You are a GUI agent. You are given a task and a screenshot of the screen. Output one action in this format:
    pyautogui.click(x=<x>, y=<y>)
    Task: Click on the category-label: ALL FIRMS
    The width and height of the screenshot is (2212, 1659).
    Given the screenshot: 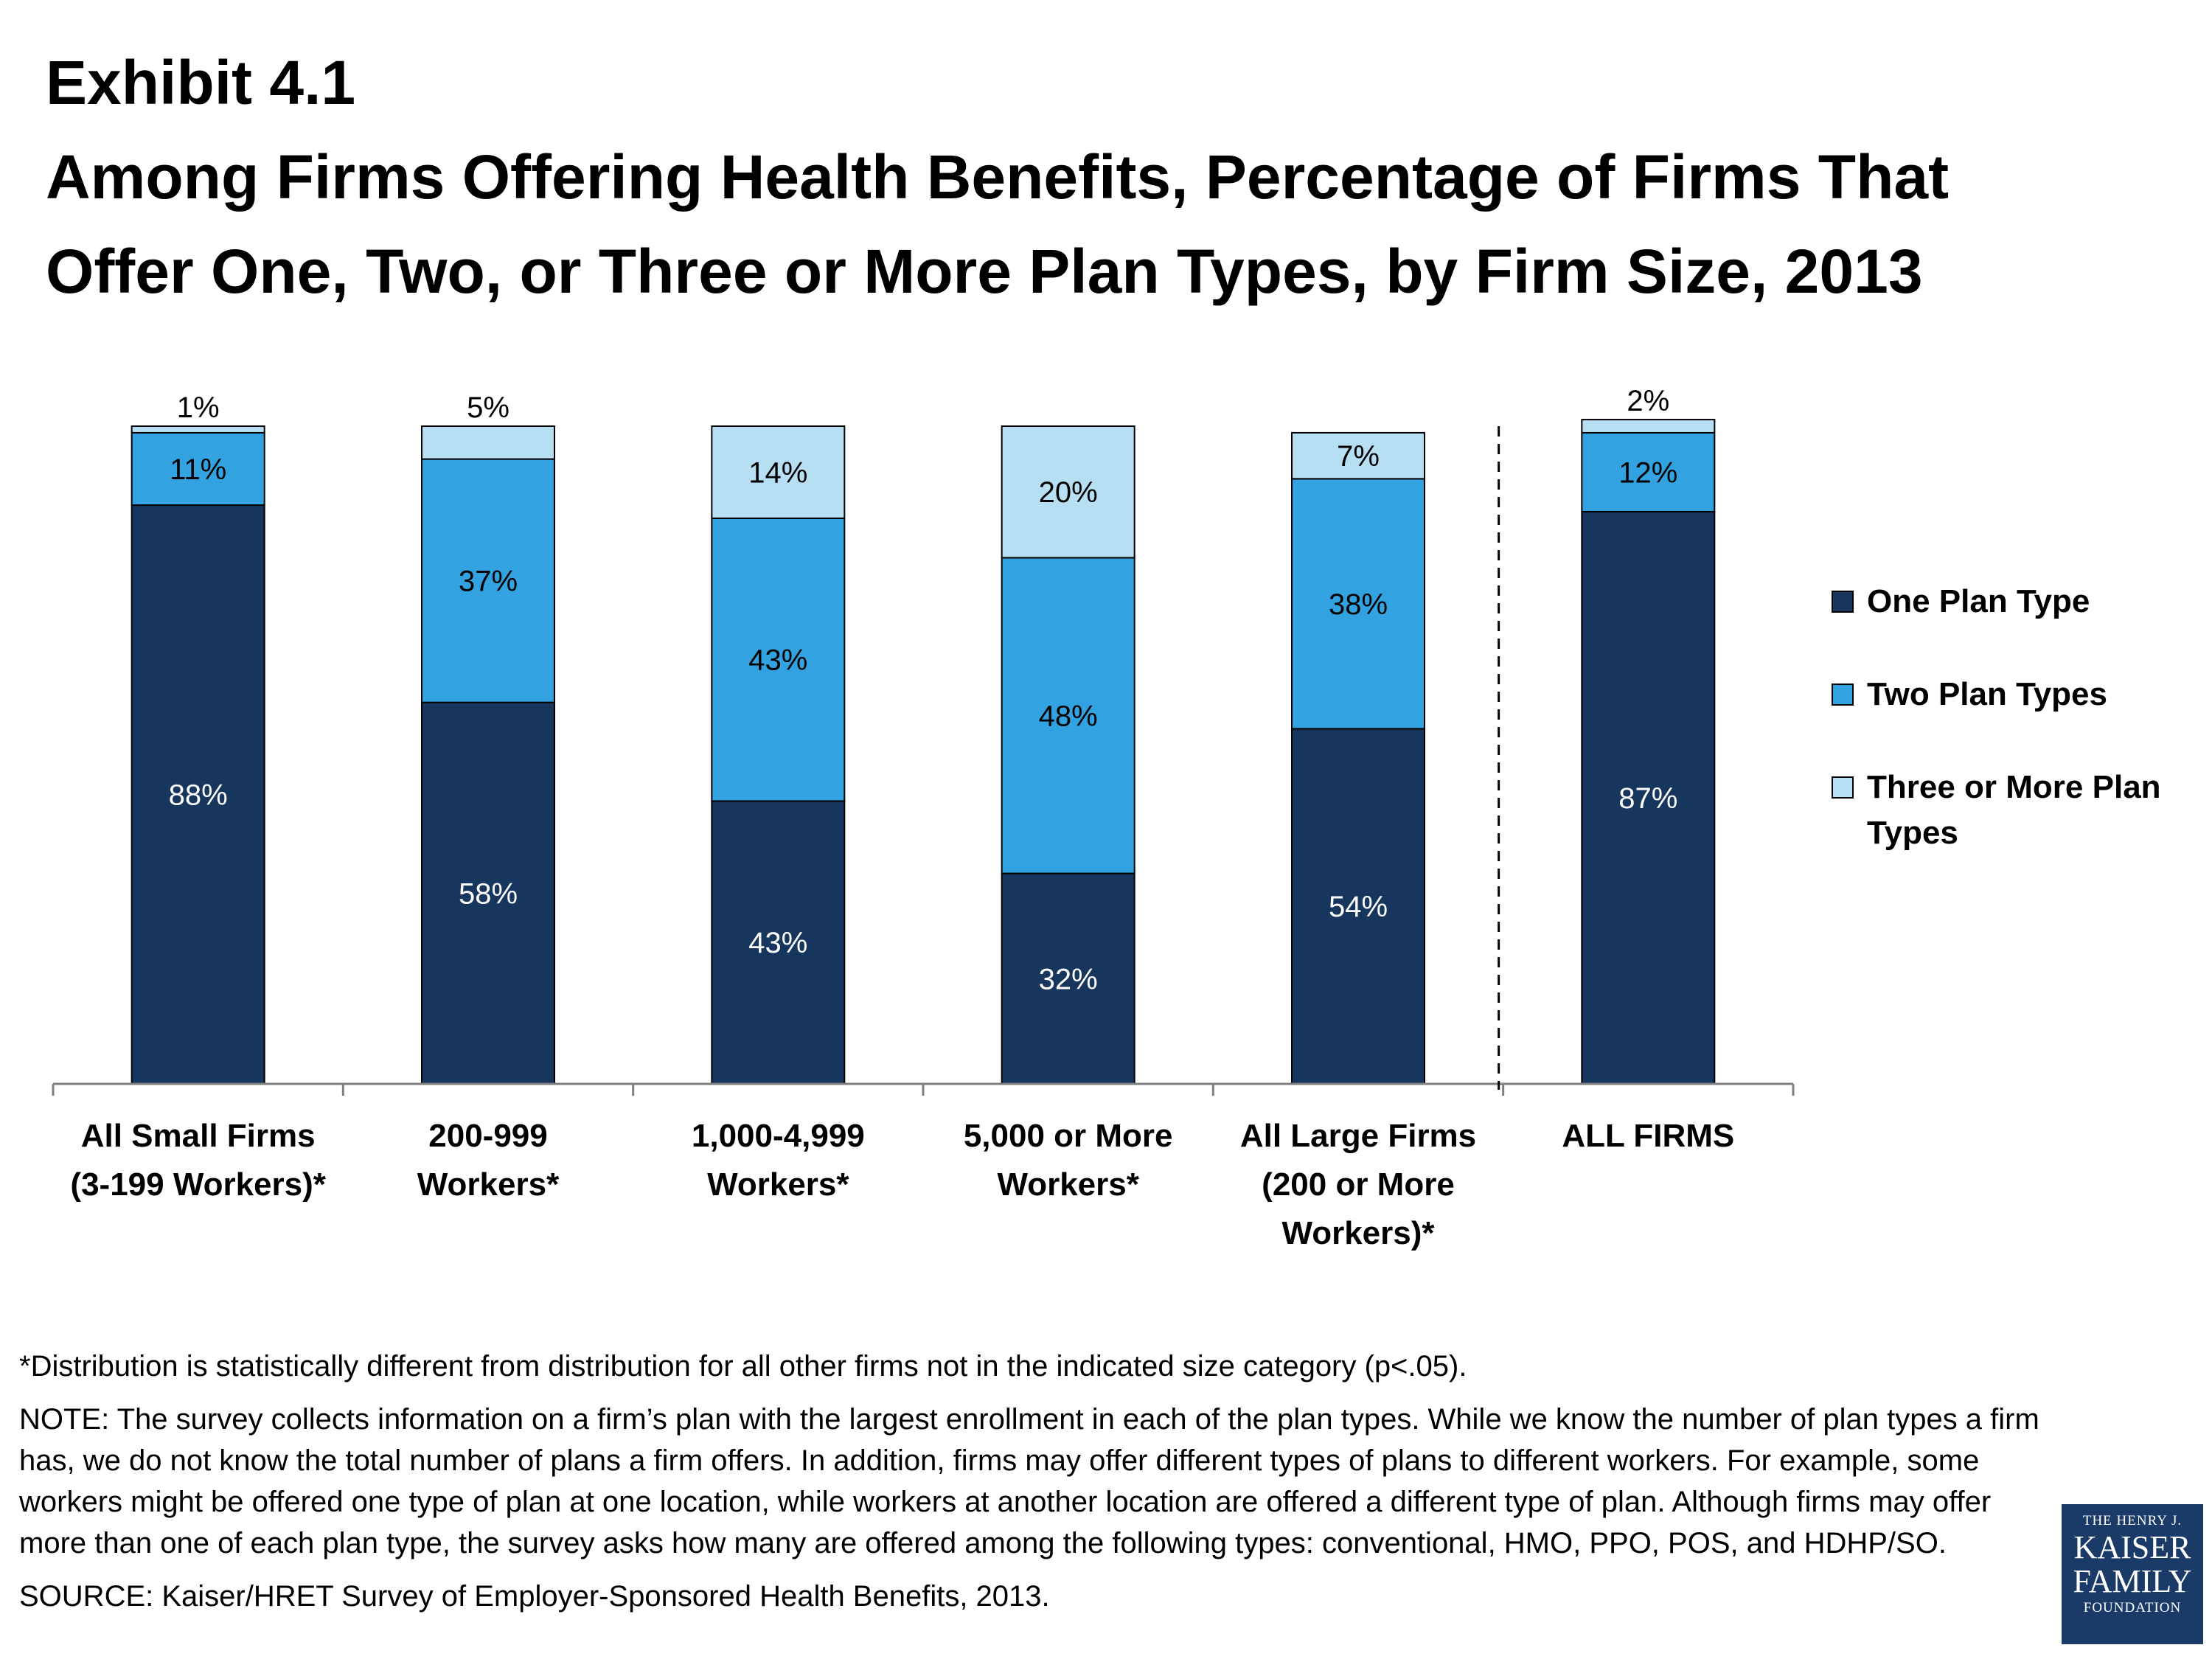 What is the action you would take?
    pyautogui.click(x=1648, y=1136)
    